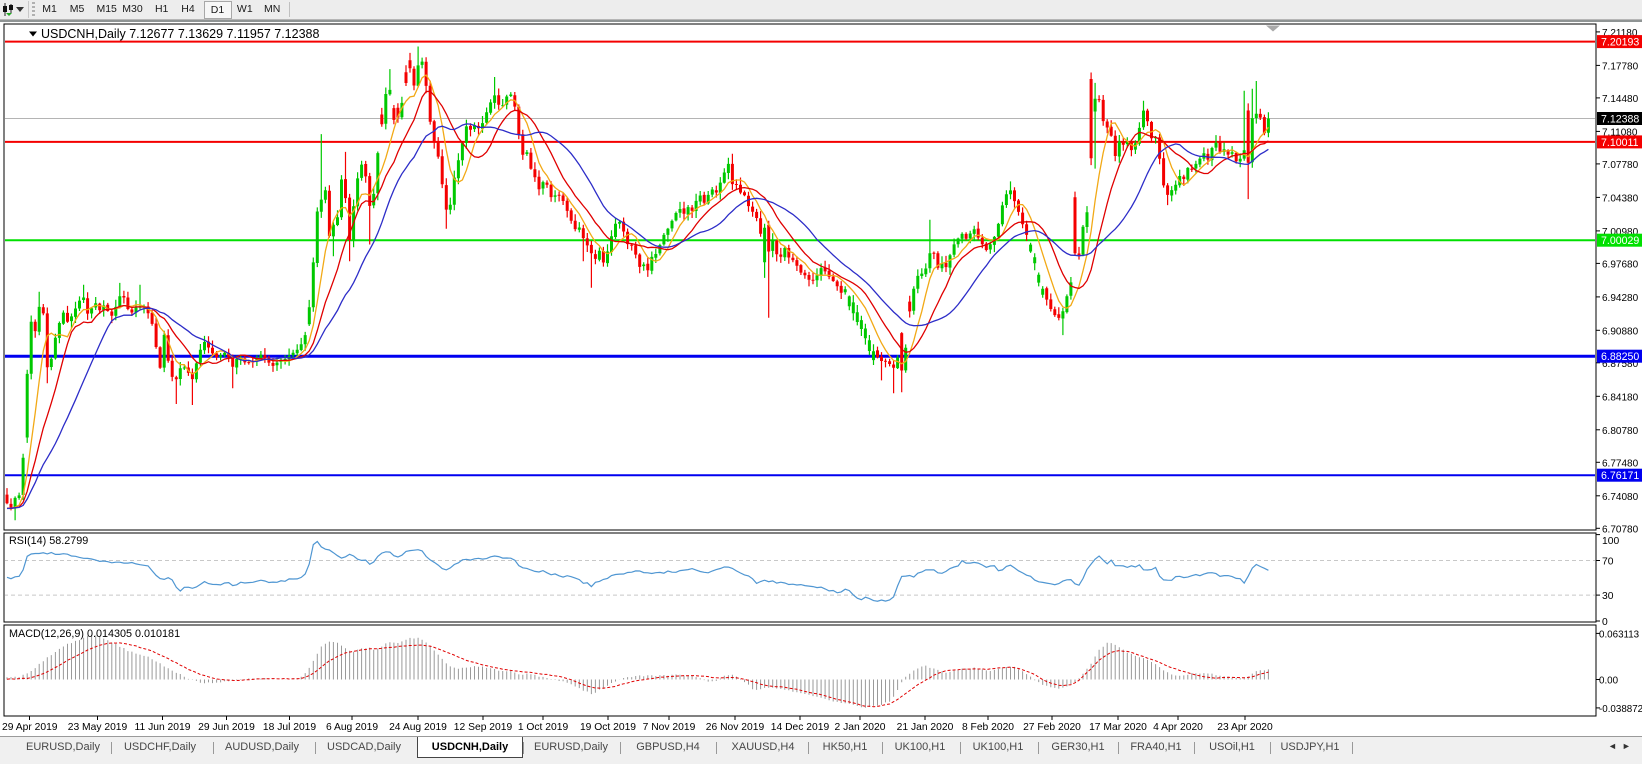  I want to click on svg-text: 6.77480, so click(1620, 463).